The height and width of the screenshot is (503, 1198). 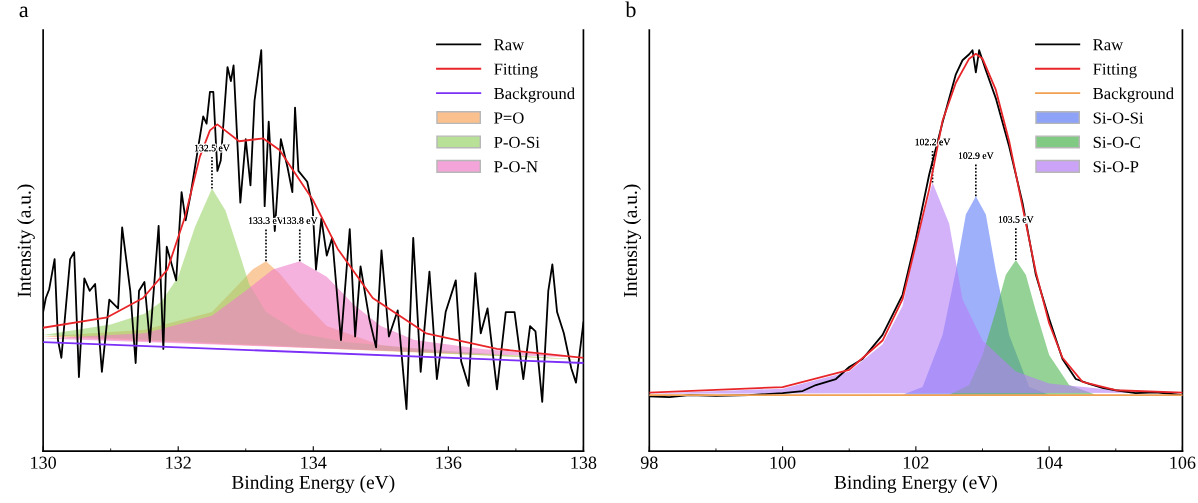 I want to click on legend-label: Si-O-C, so click(x=1116, y=142).